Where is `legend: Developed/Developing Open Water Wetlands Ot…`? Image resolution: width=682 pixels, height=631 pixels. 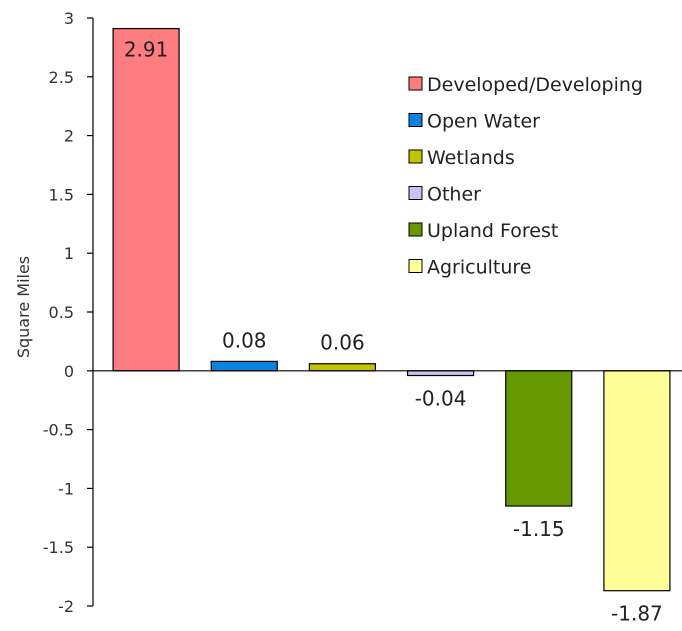
legend: Developed/Developing Open Water Wetlands Ot… is located at coordinates (525, 176).